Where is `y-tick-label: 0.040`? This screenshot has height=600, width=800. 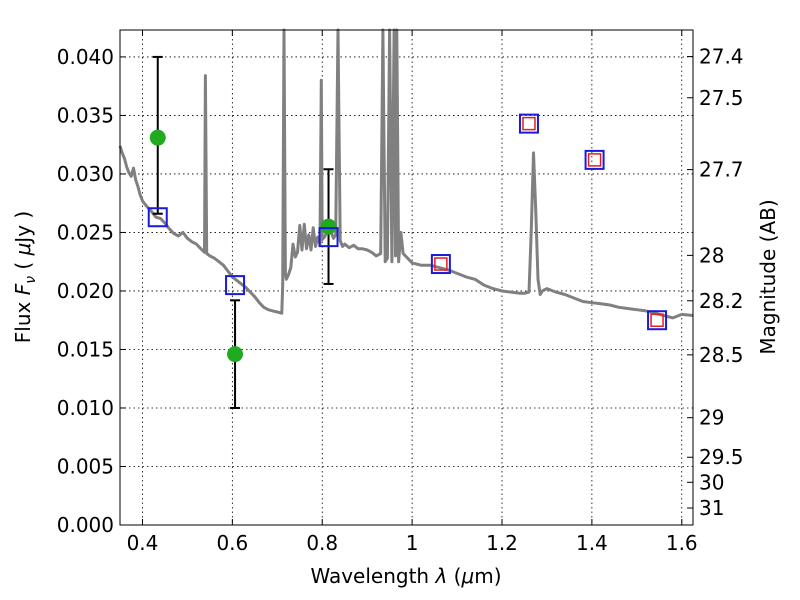 y-tick-label: 0.040 is located at coordinates (85, 57).